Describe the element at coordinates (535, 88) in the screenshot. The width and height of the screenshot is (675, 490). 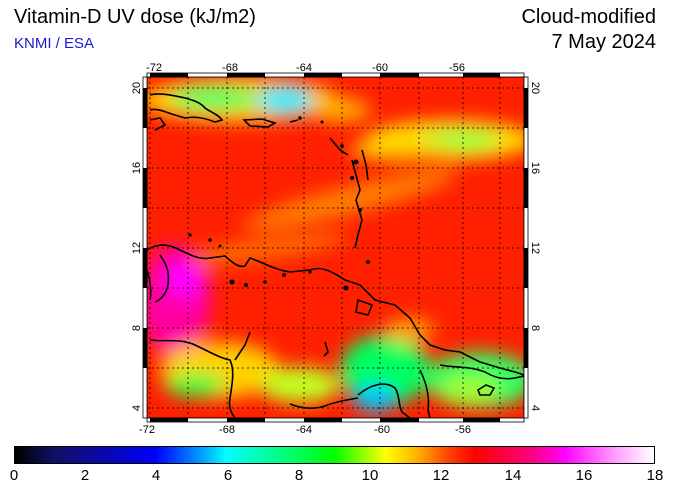
I see `lat-tick-right: 20` at that location.